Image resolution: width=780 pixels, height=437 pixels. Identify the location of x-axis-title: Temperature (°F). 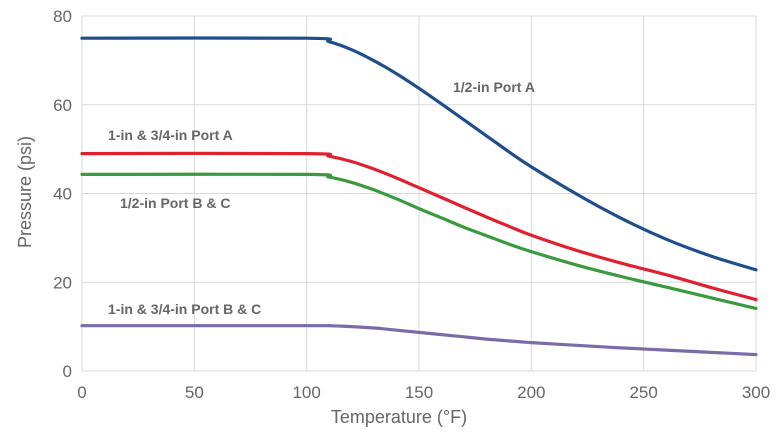
(399, 417).